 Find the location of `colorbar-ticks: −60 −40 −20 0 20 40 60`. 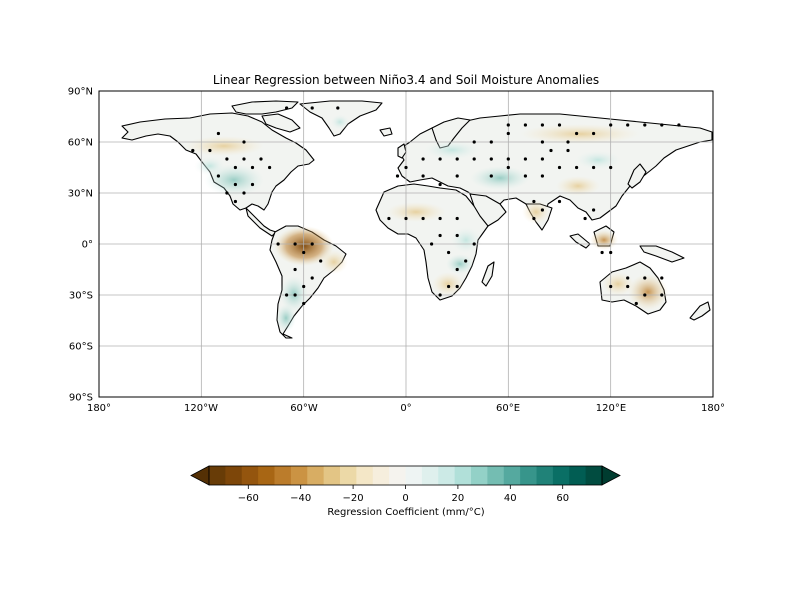

colorbar-ticks: −60 −40 −20 0 20 40 60 is located at coordinates (403, 494).